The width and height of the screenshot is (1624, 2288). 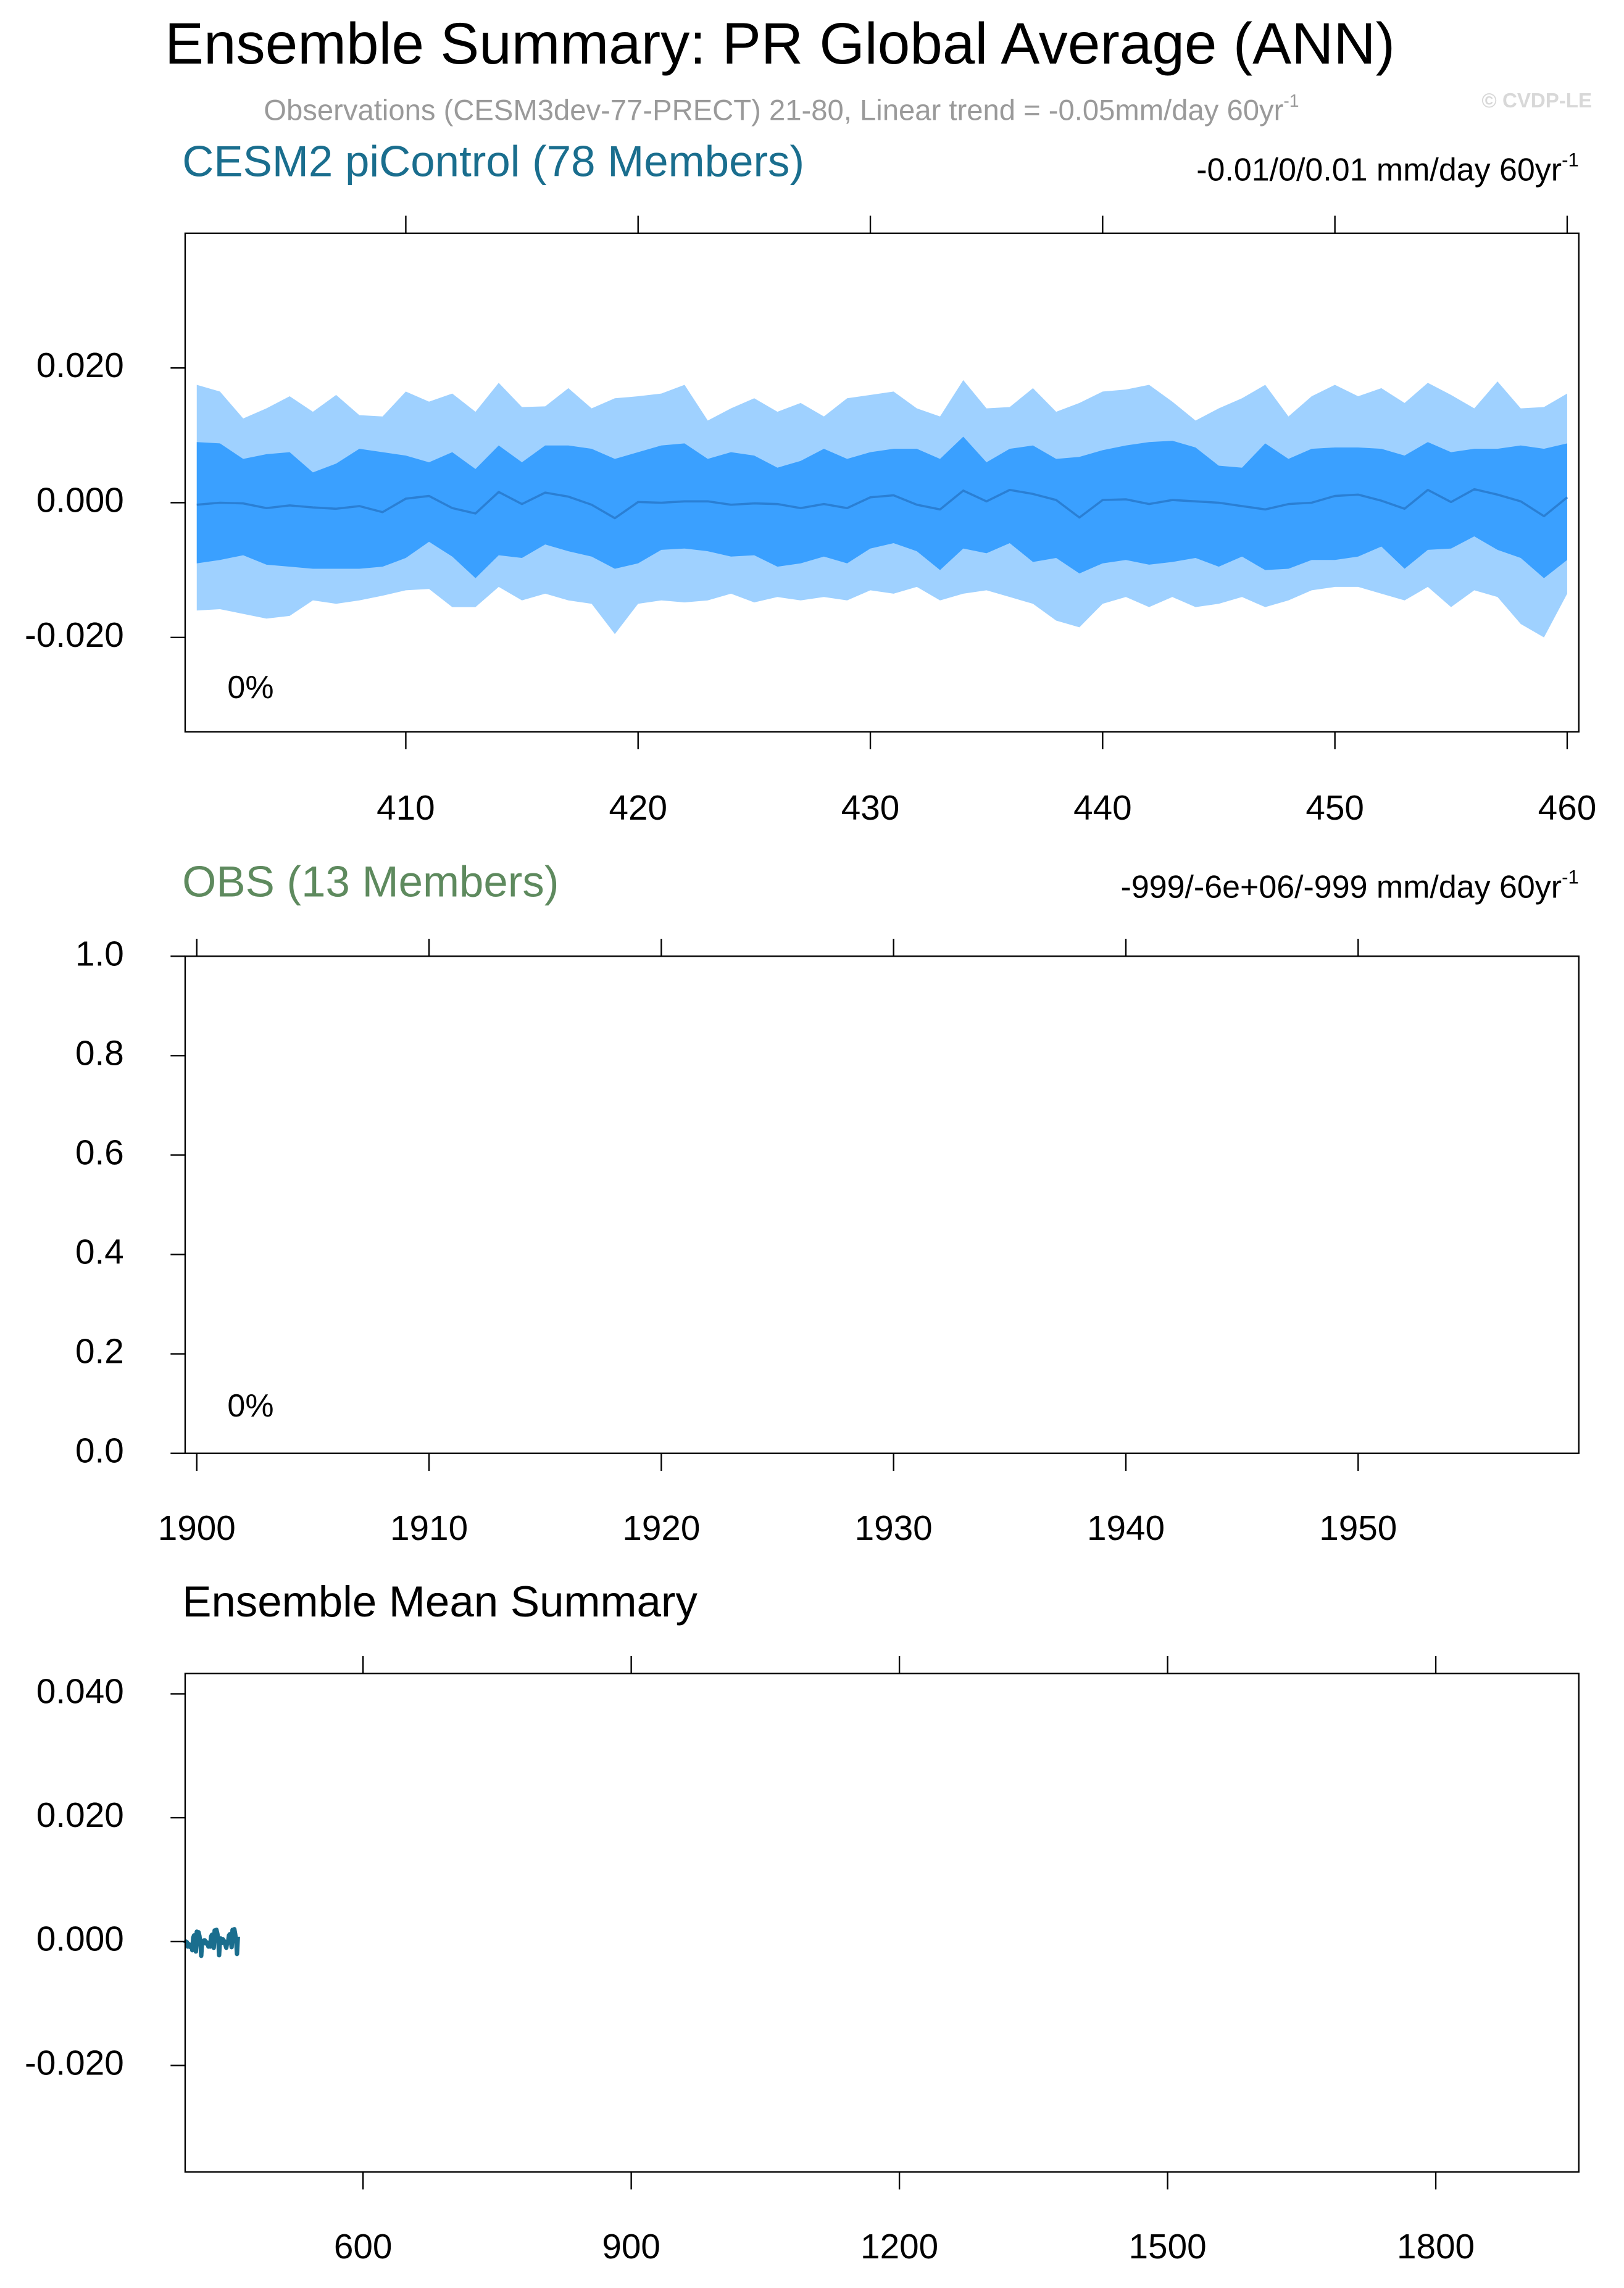 I want to click on x-tick-label: 440, so click(x=1102, y=808).